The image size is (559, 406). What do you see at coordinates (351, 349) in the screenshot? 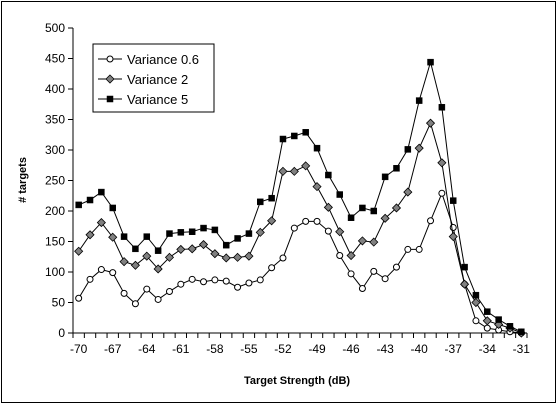
I see `x-tick-label: -46` at bounding box center [351, 349].